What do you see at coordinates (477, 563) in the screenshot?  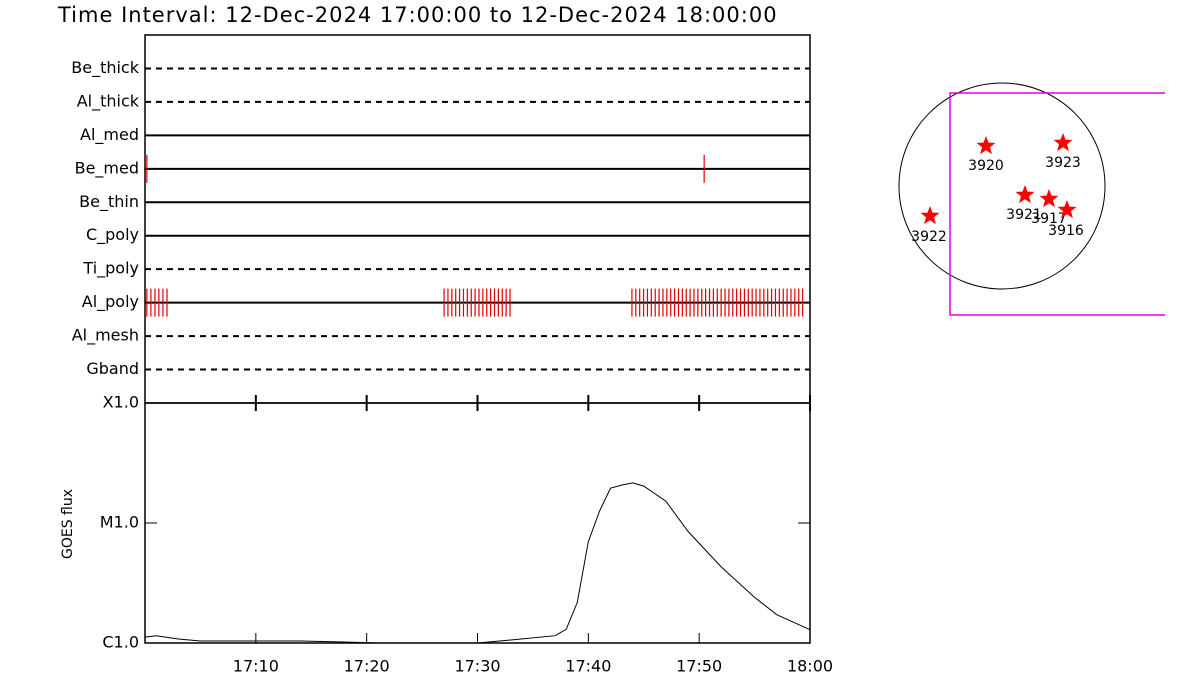 I see `flux-curve` at bounding box center [477, 563].